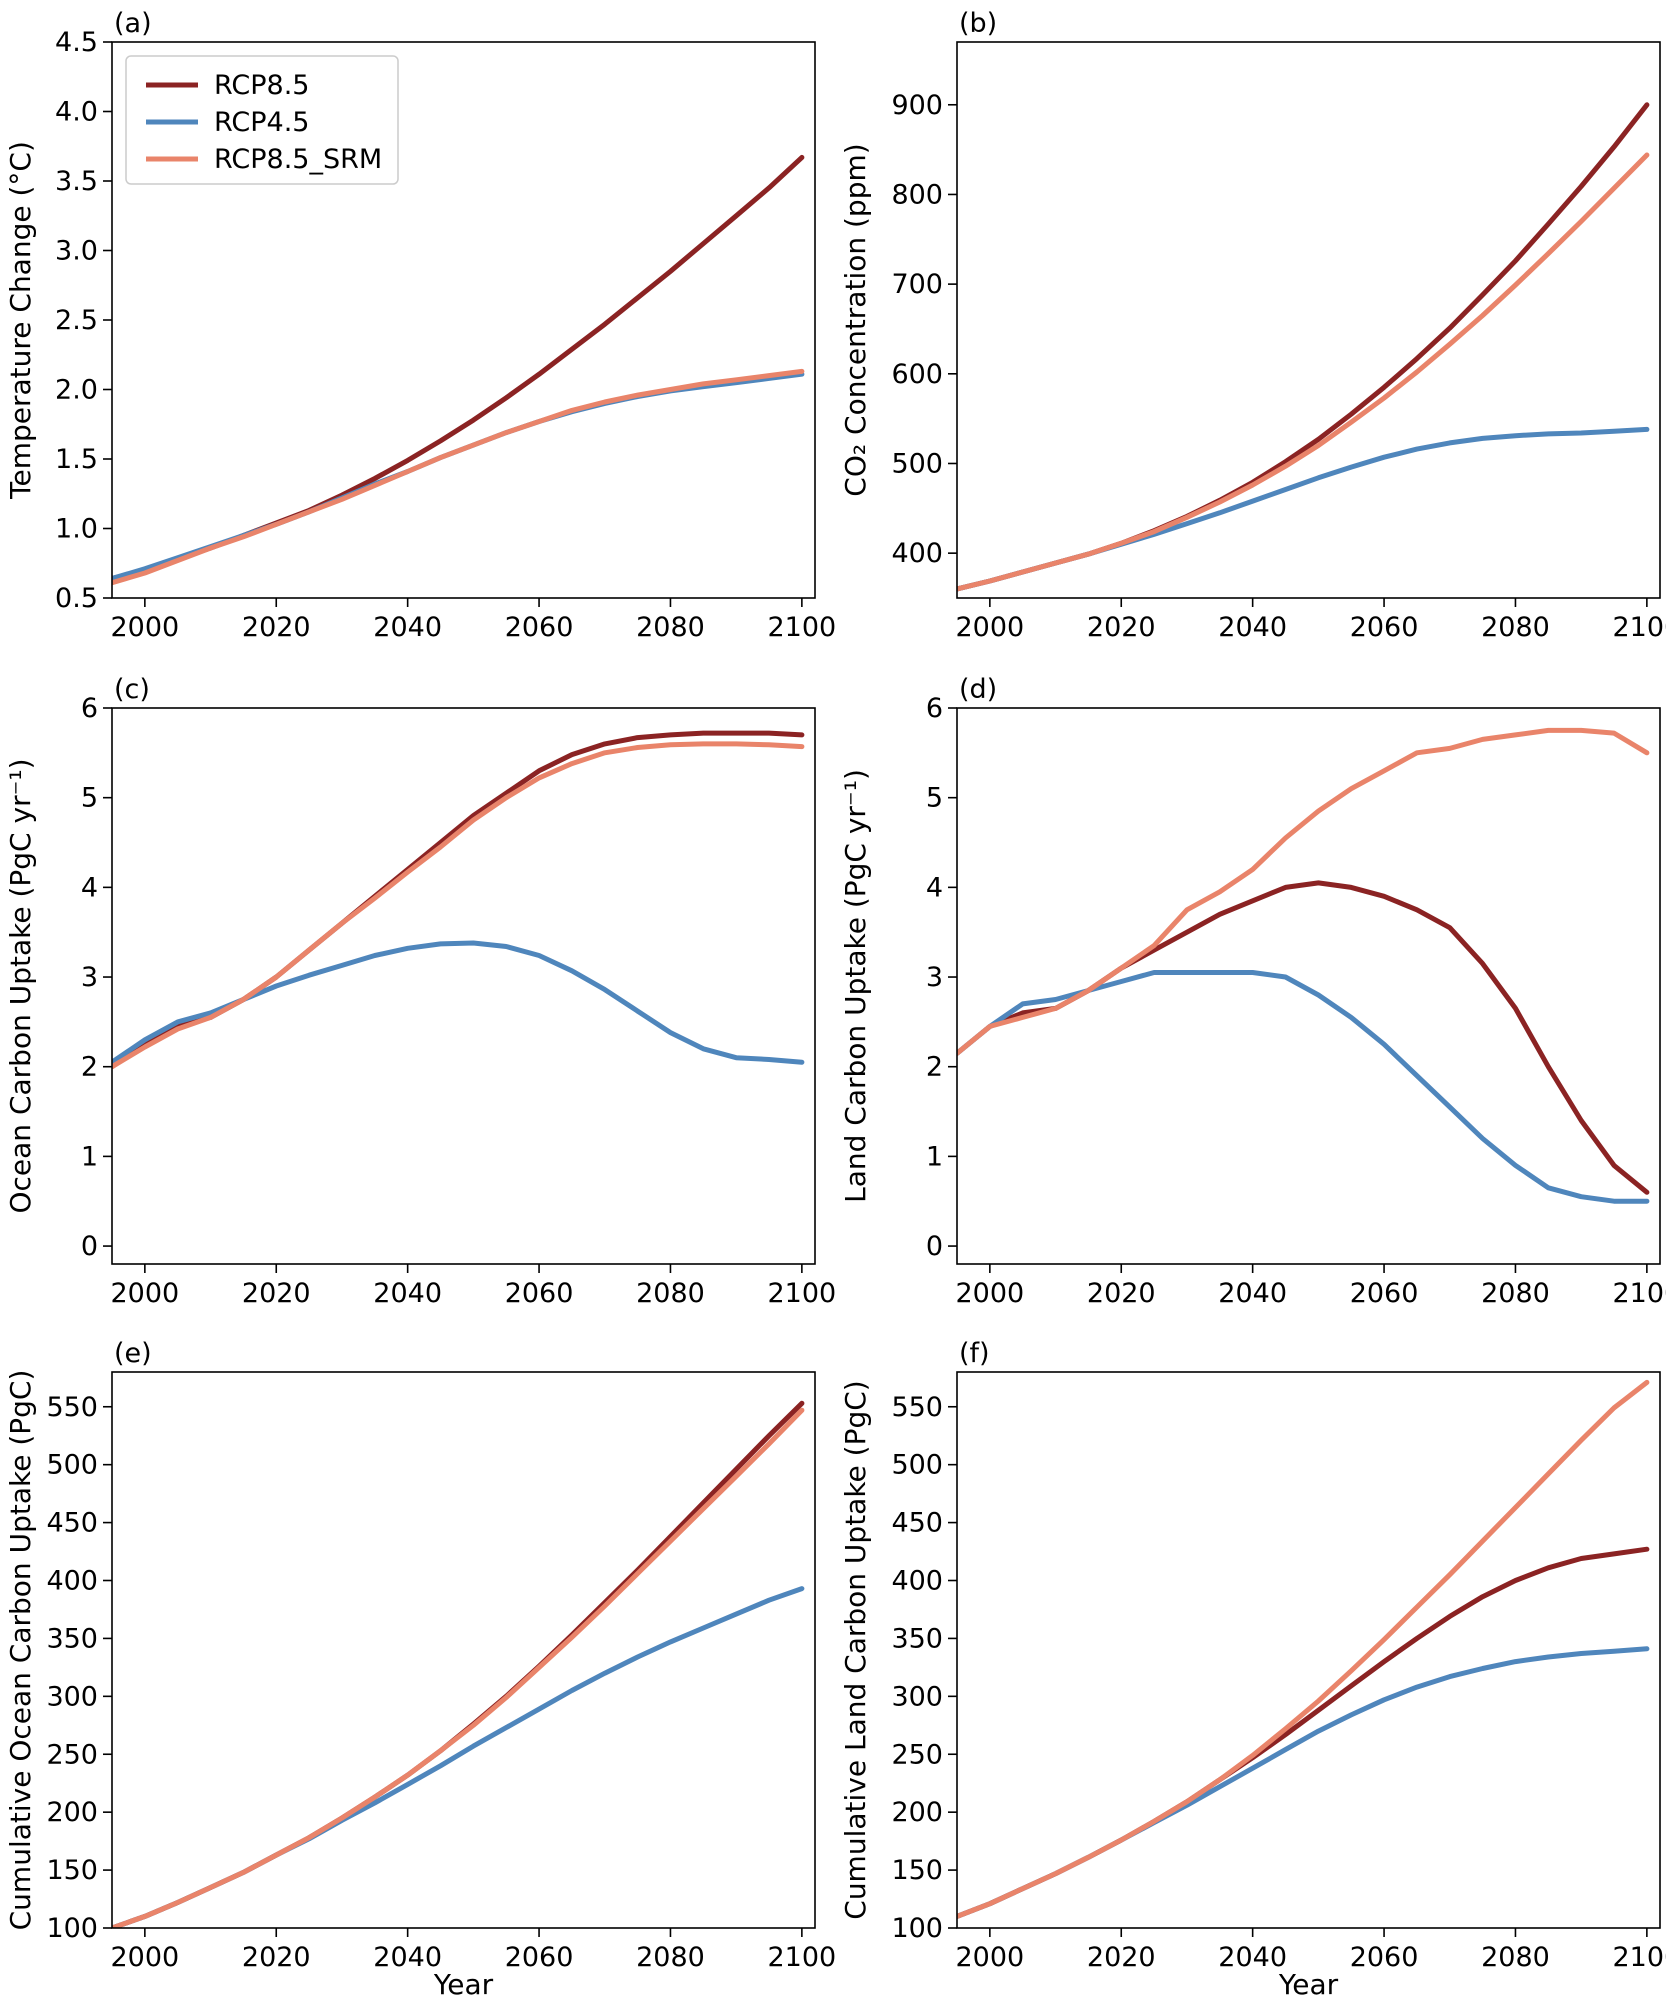 This screenshot has width=1666, height=2000. What do you see at coordinates (76, 459) in the screenshot?
I see `y-tick-label: 1.5` at bounding box center [76, 459].